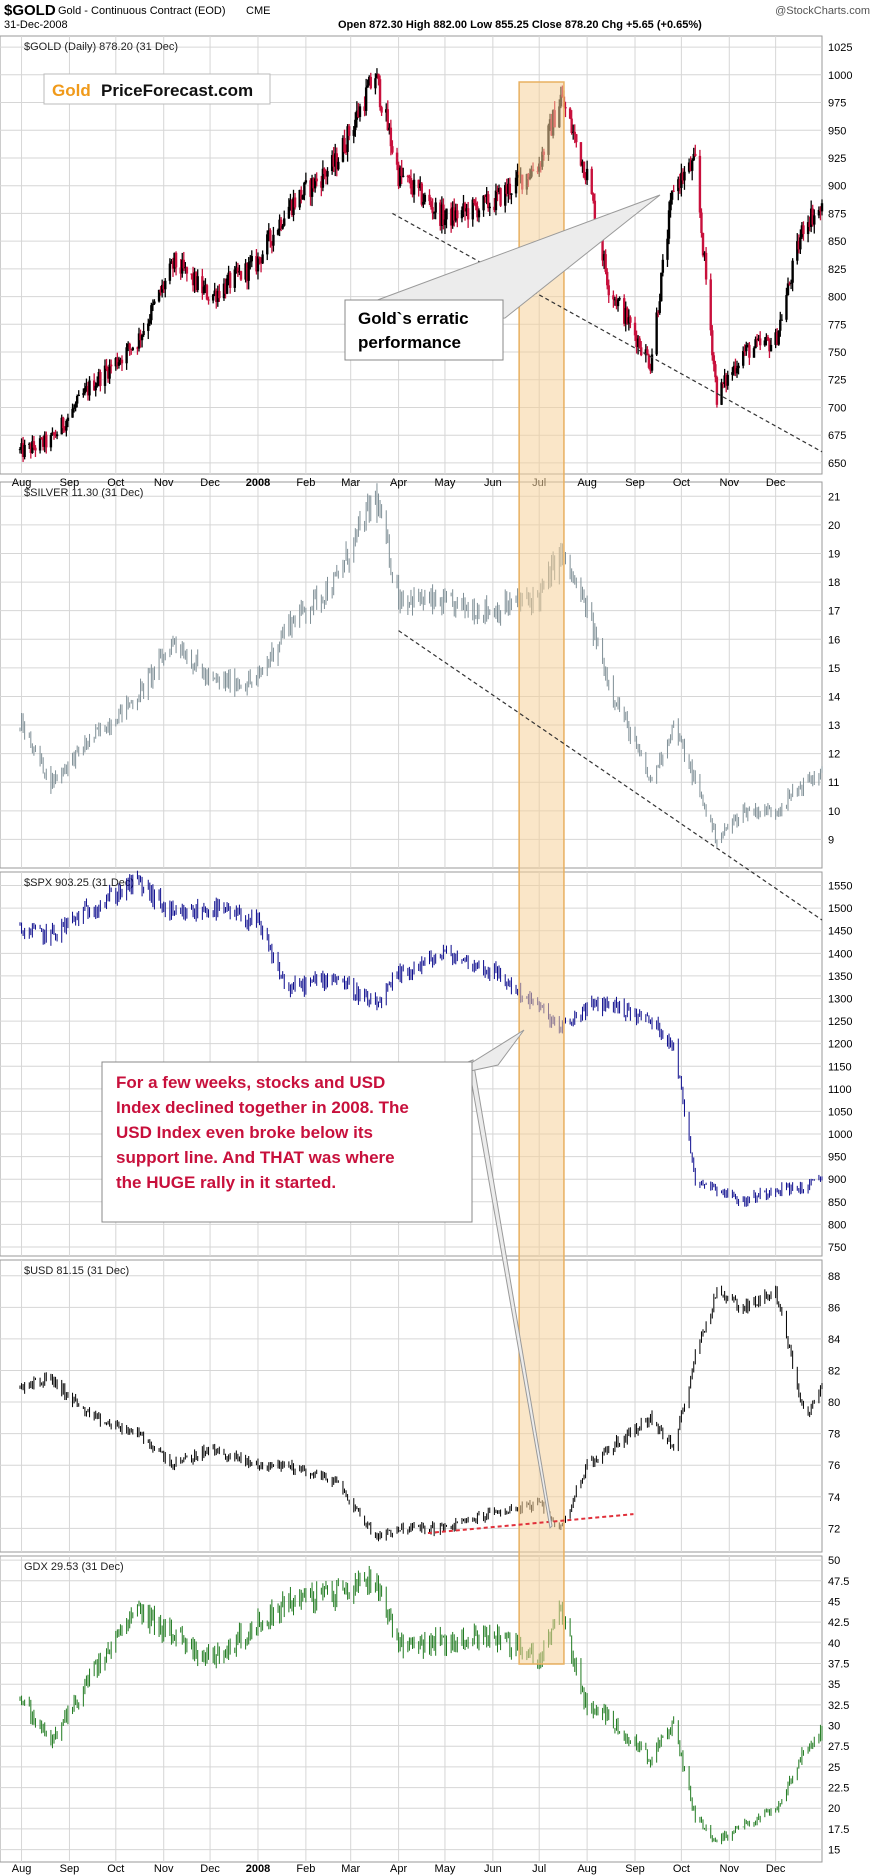 This screenshot has width=875, height=1875. Describe the element at coordinates (287, 1142) in the screenshot. I see `stocks-callout-box` at that location.